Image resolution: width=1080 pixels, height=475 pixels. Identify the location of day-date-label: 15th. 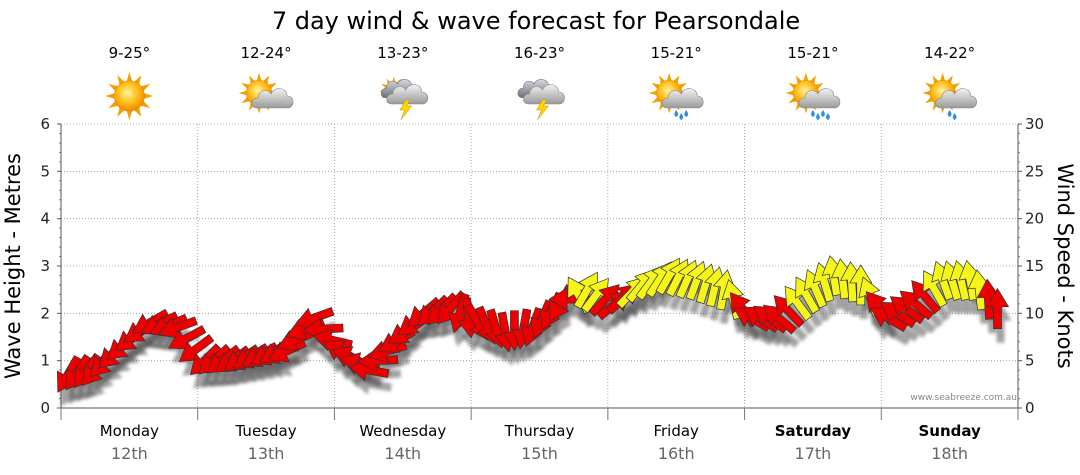
(539, 453).